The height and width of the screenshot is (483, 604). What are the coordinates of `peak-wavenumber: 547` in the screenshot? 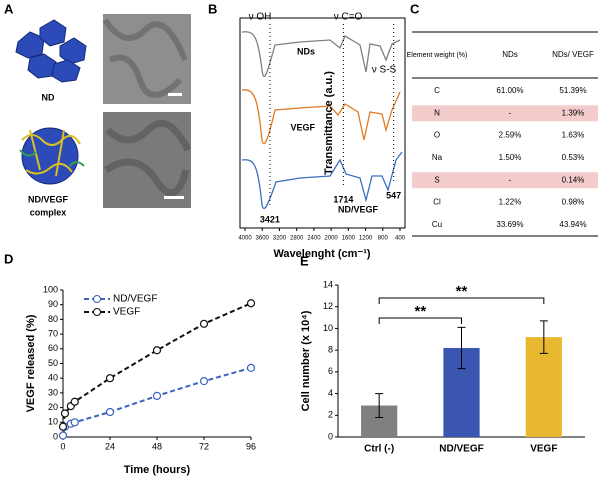 It's located at (393, 195).